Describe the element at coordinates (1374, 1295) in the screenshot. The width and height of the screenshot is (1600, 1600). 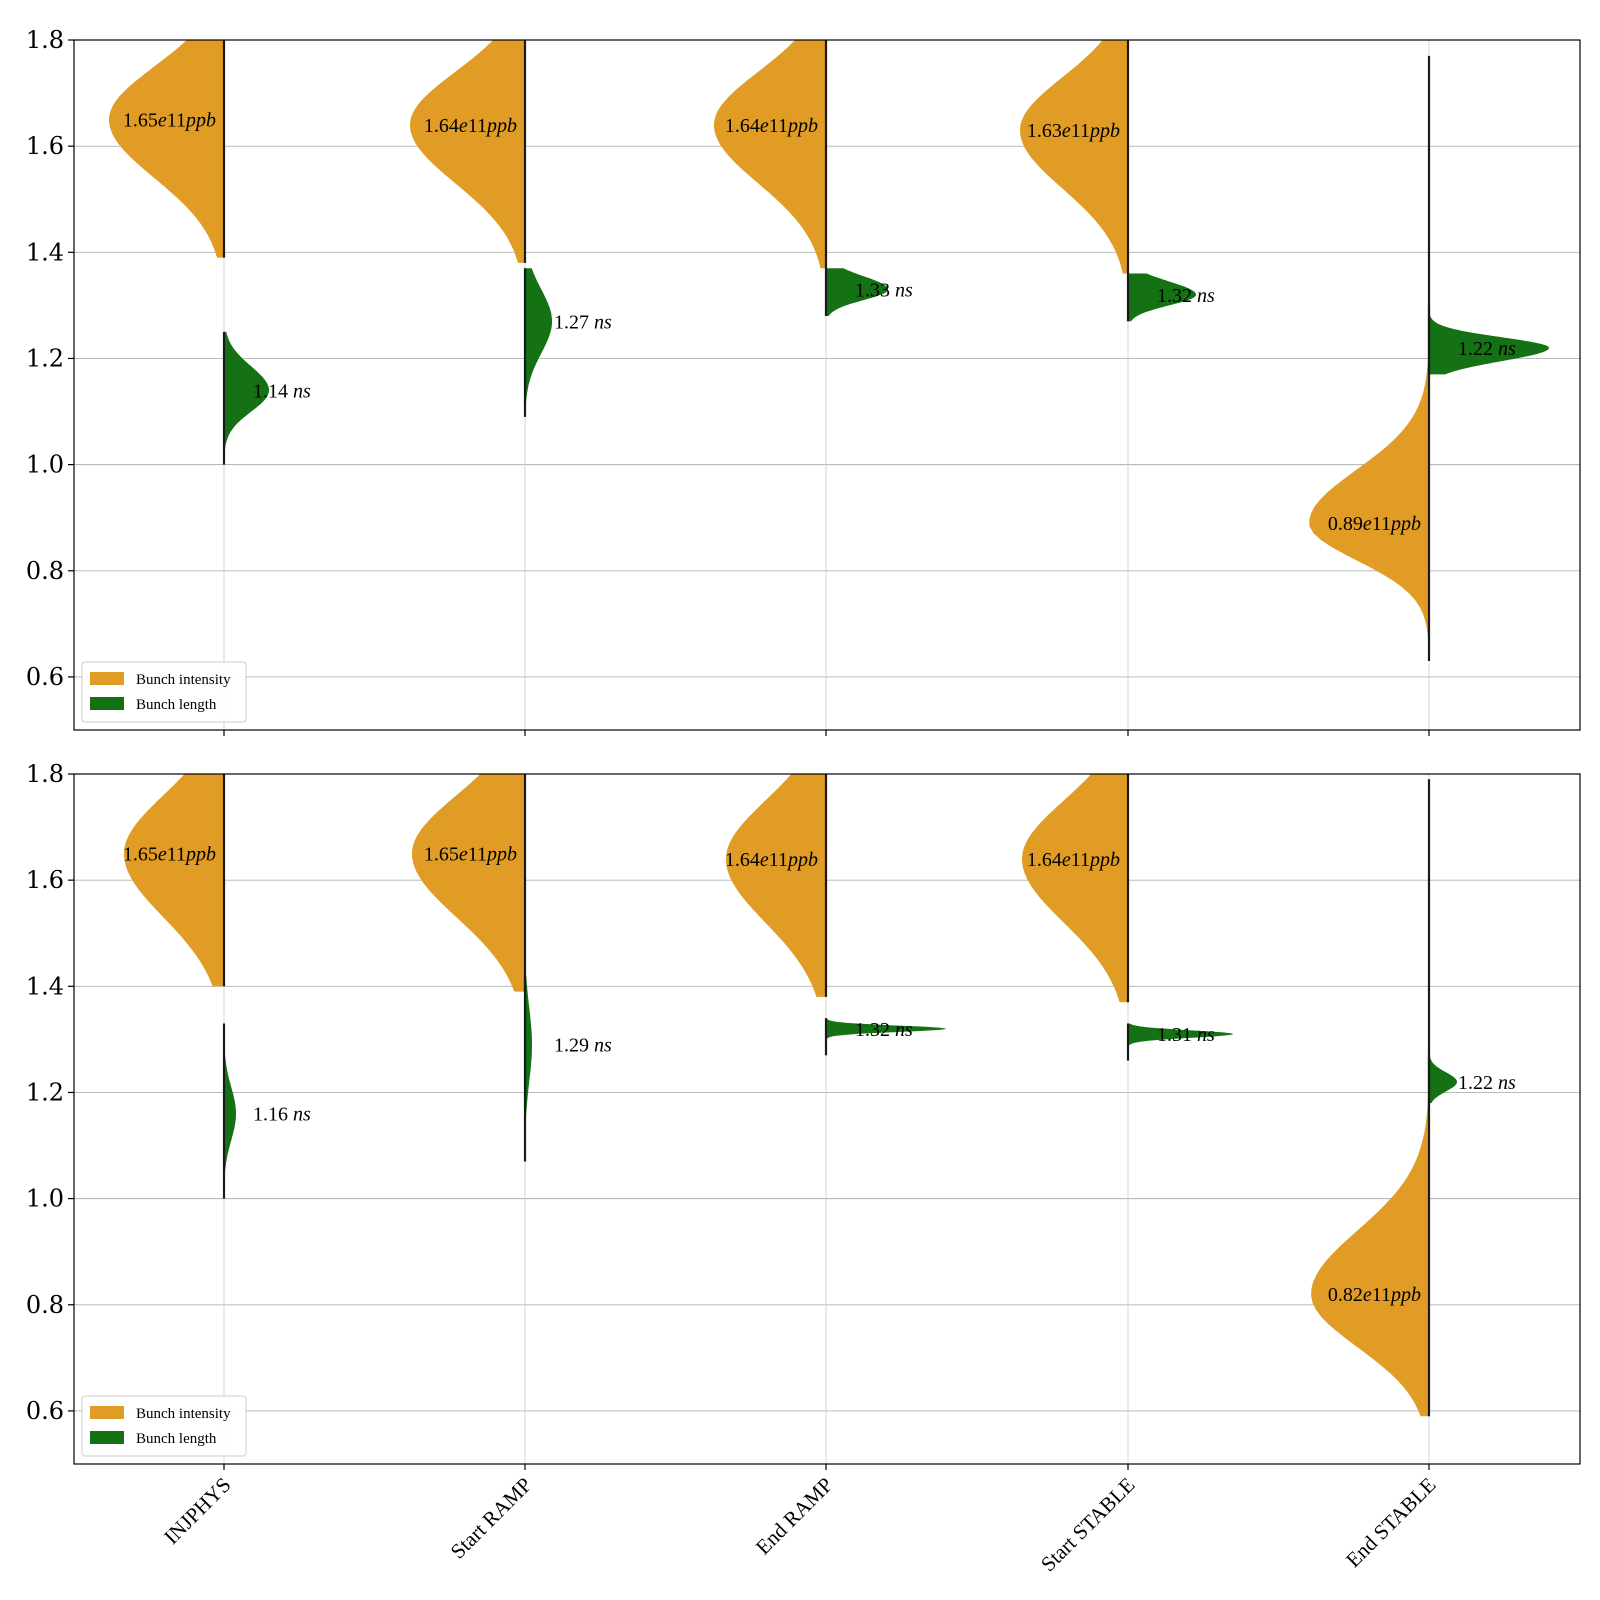
I see `intensity-annotation: 0.82e11ppb` at that location.